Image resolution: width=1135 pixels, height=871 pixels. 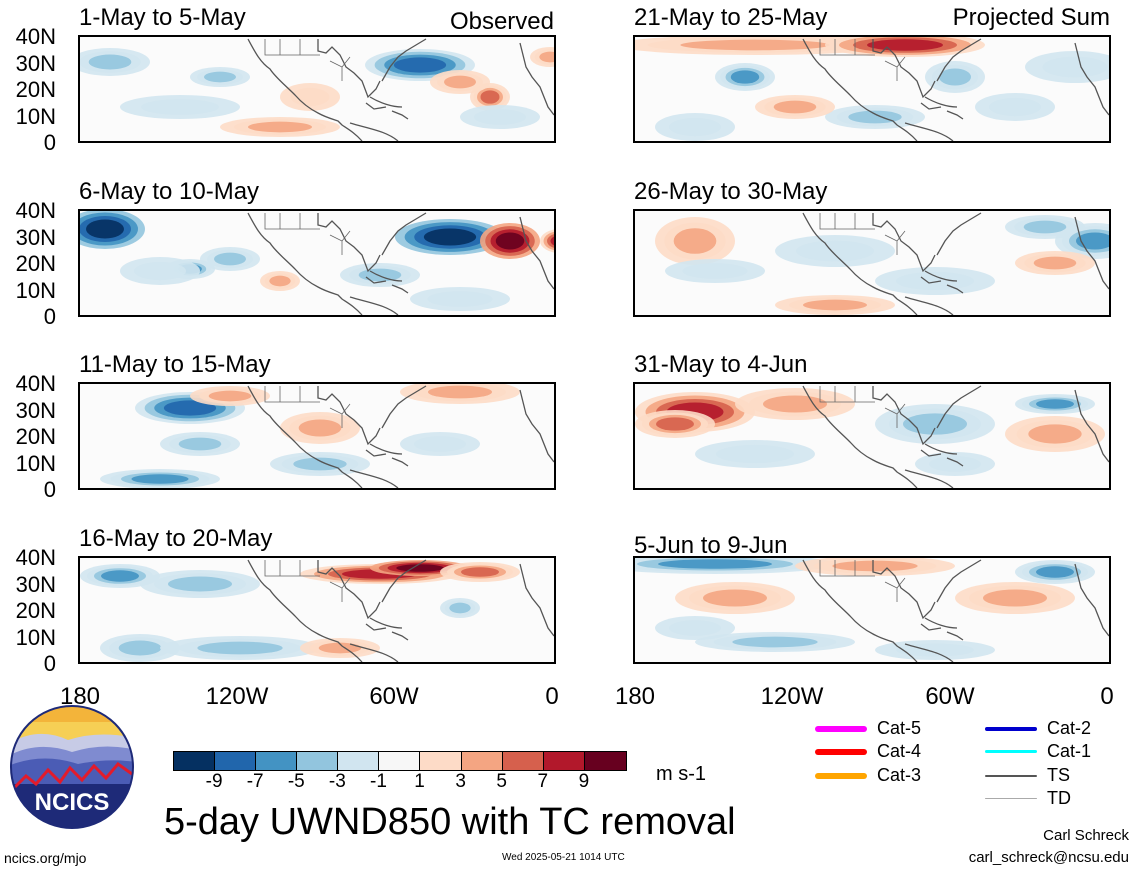 I want to click on author-name: Carl Schreck, so click(x=1086, y=835).